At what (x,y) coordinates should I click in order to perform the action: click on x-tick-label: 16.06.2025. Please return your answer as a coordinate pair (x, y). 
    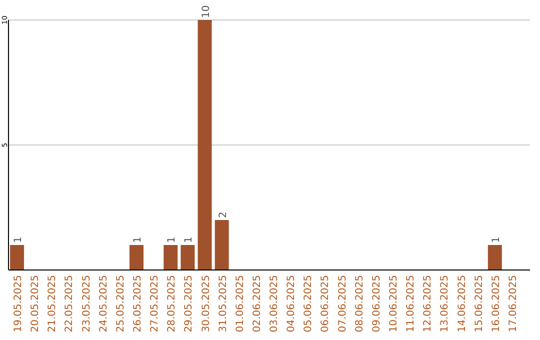
    Looking at the image, I should click on (496, 303).